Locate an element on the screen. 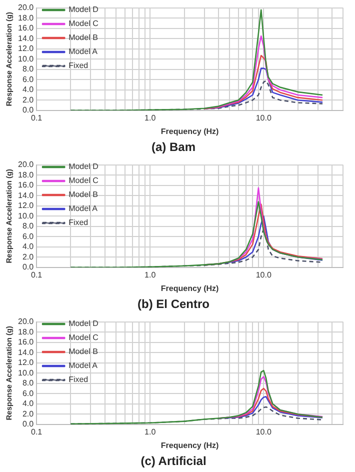  text: (c) Artificial is located at coordinates (173, 461).